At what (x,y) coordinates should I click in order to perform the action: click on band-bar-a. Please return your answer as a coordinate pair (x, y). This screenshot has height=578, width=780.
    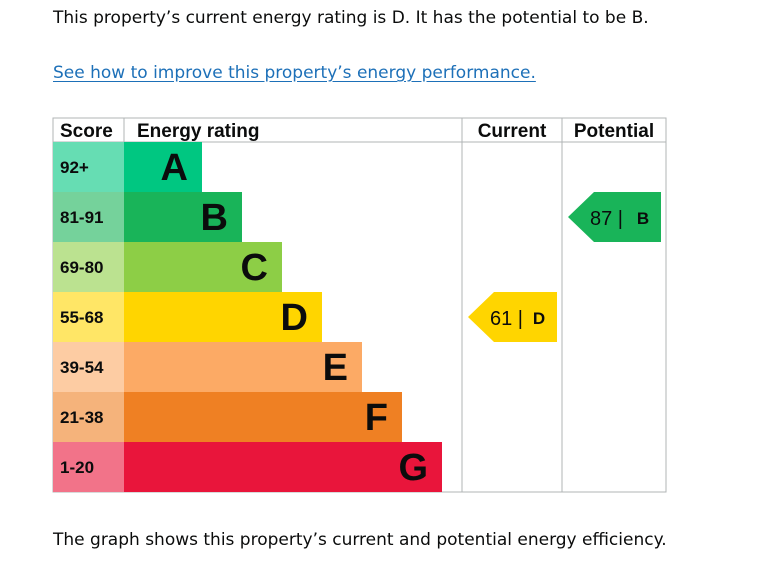
    Looking at the image, I should click on (163, 167).